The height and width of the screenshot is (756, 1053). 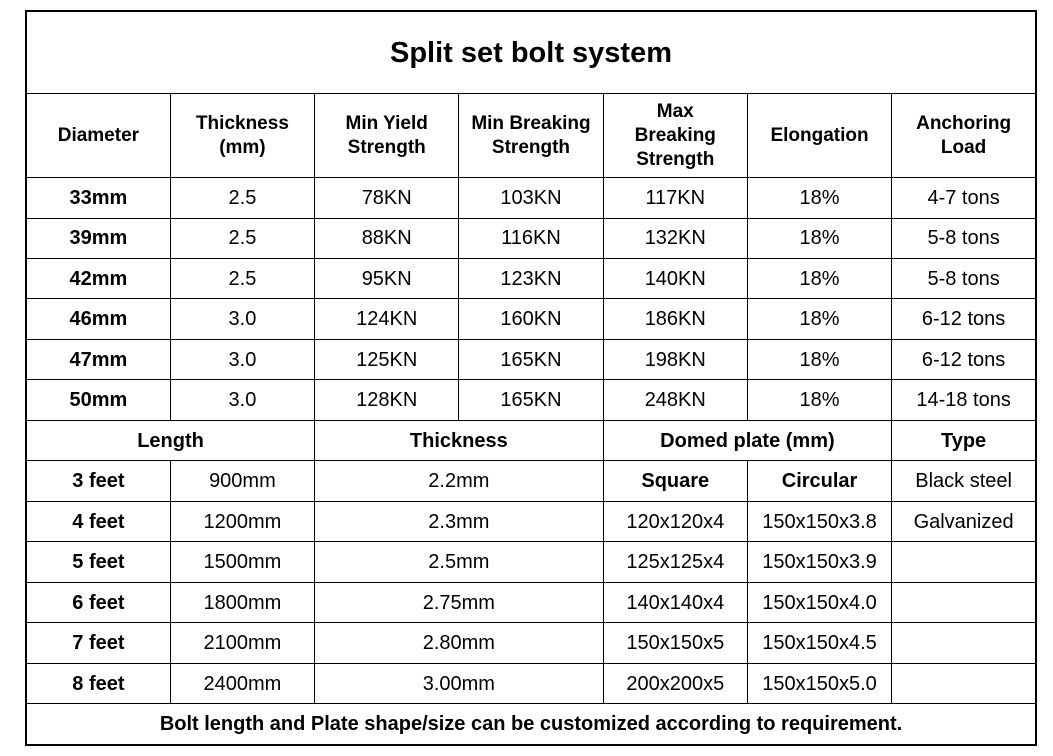 I want to click on table-cell: 150x150x4.0, so click(x=819, y=602).